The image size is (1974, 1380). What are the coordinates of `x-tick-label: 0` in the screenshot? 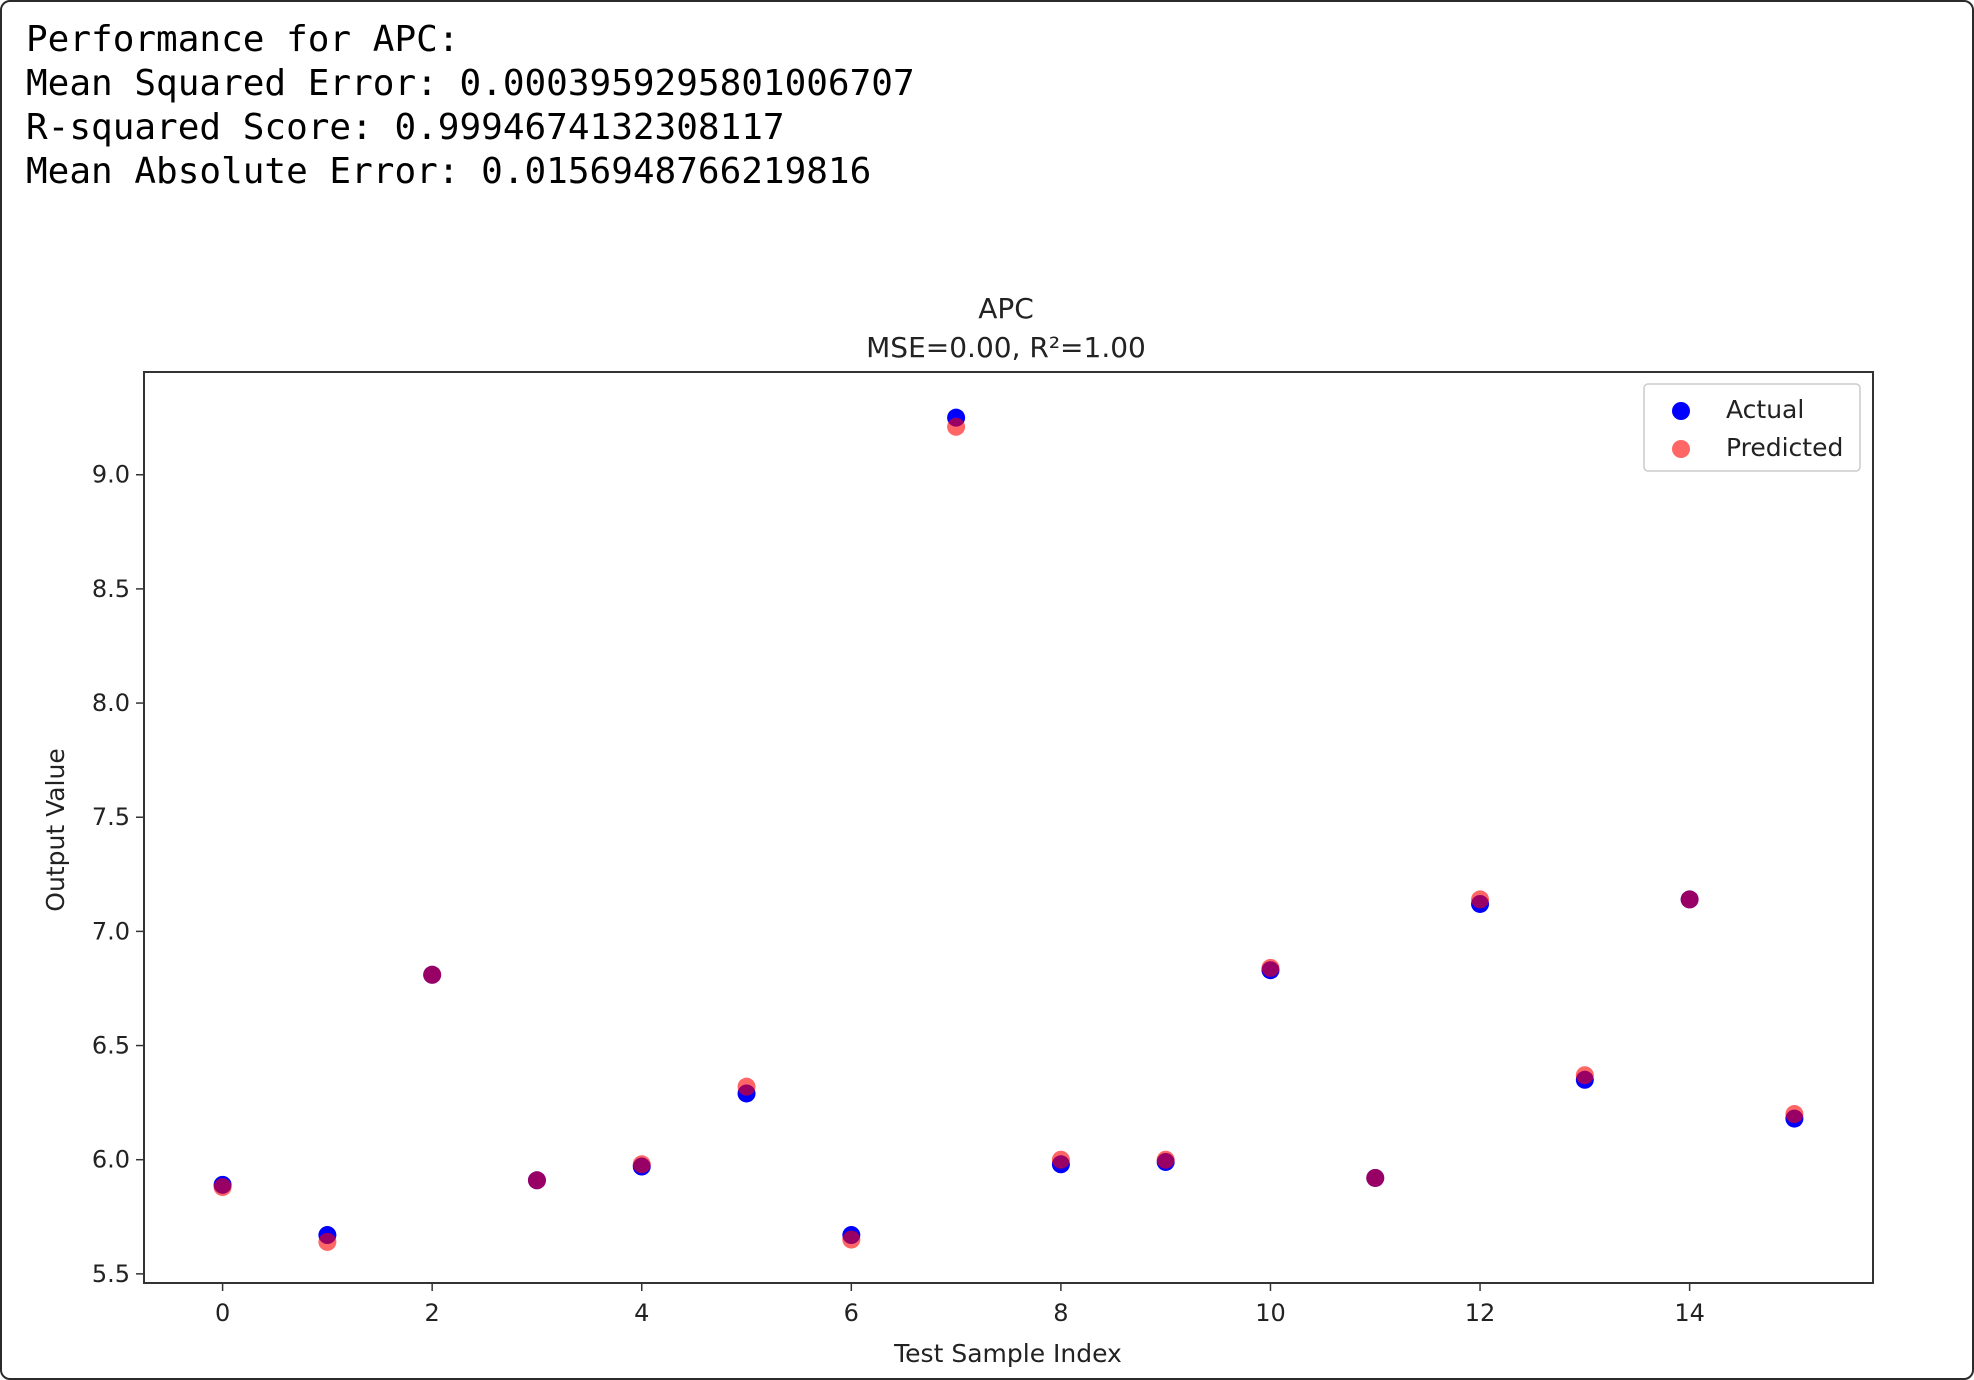 It's located at (222, 1313).